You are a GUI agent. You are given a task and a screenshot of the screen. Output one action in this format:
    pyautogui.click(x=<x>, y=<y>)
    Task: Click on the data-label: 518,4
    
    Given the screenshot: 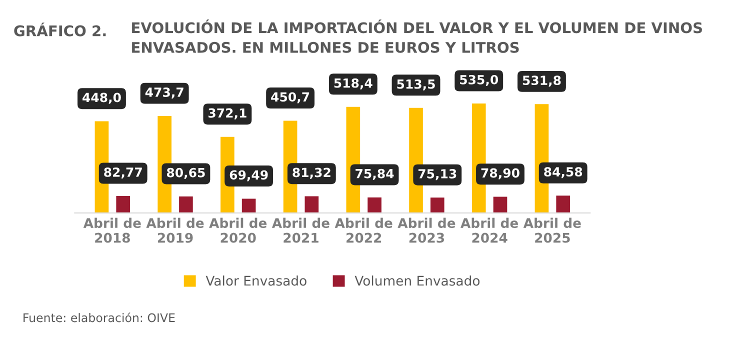 What is the action you would take?
    pyautogui.click(x=353, y=84)
    